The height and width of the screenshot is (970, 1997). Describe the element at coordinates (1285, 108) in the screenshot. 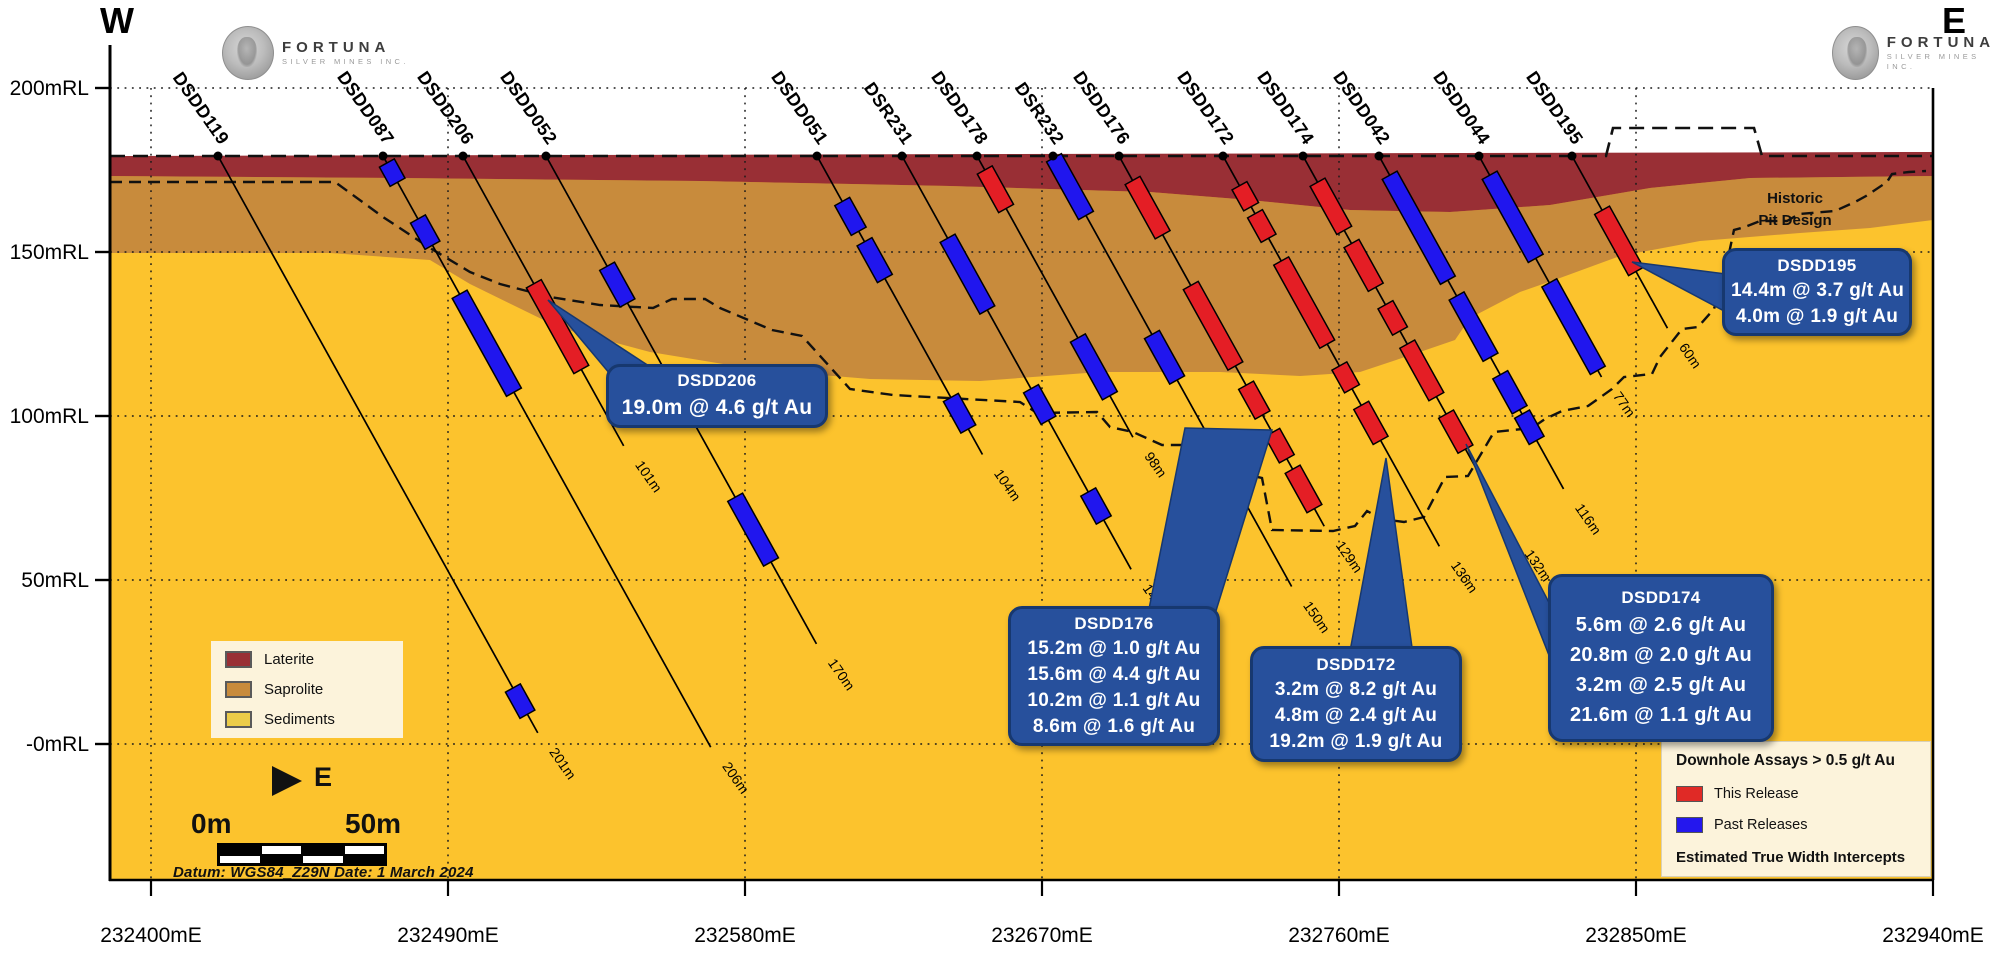

I see `drillhole-label: DSDD174` at that location.